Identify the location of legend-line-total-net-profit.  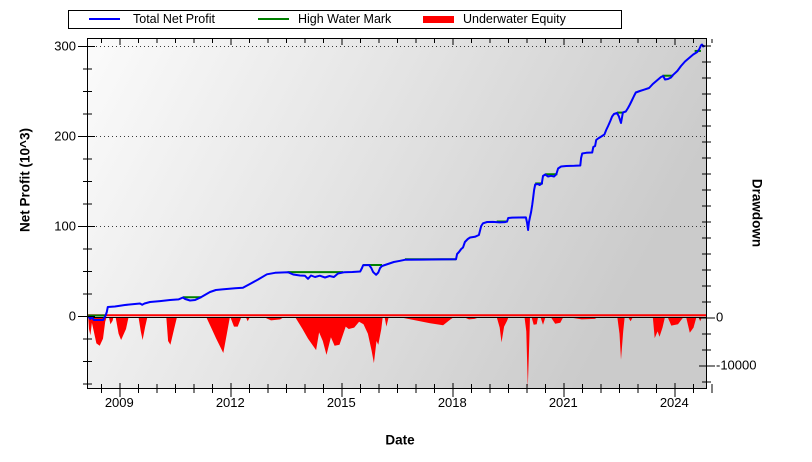
(104, 19).